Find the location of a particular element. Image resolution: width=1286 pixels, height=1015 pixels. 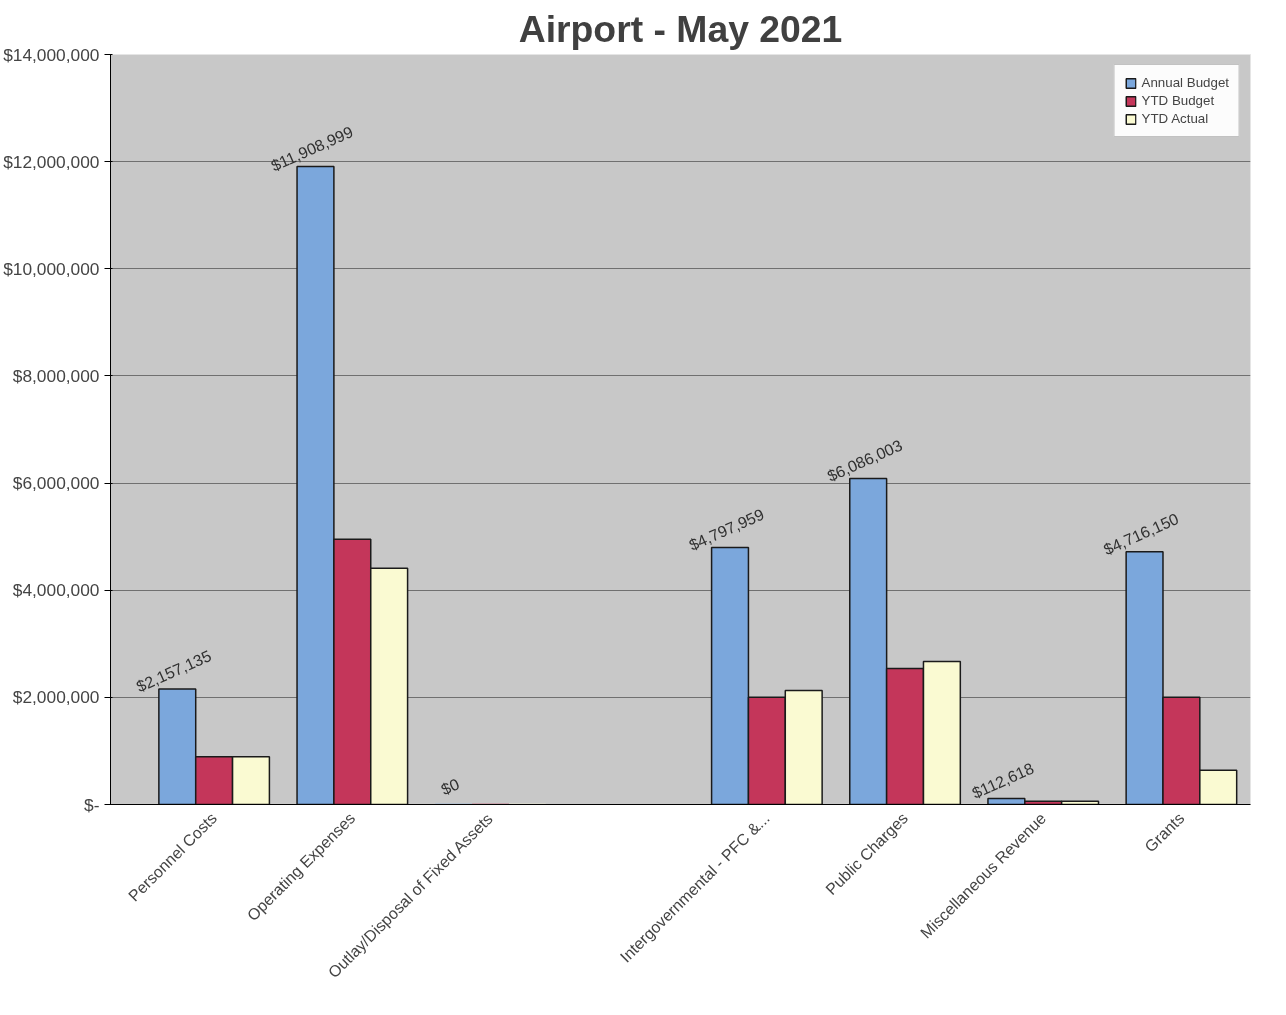

y-tick-label: $- is located at coordinates (92, 804).